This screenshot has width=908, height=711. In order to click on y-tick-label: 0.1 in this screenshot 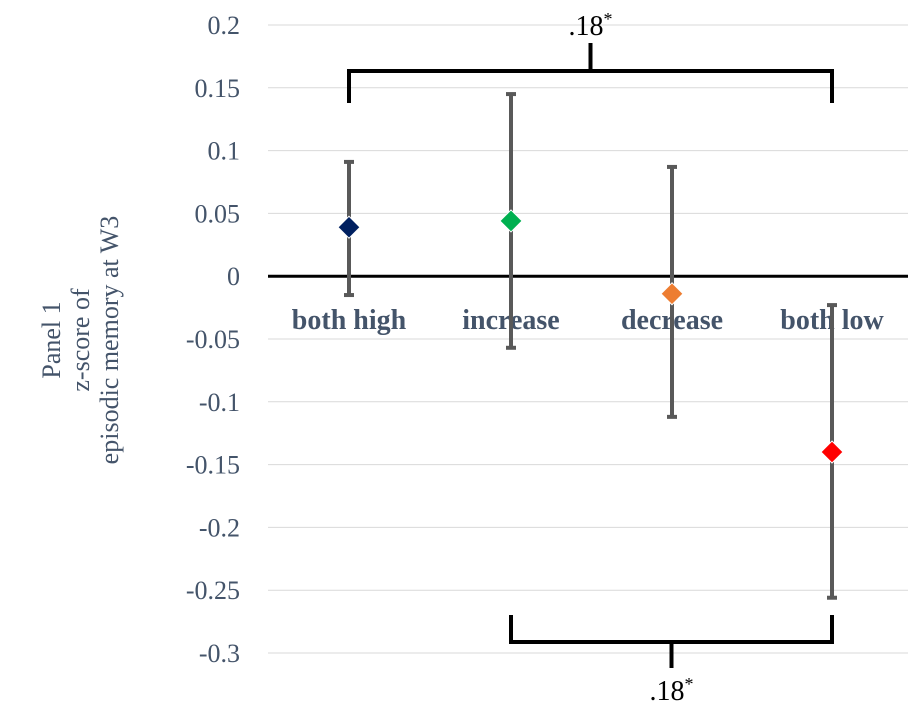, I will do `click(224, 151)`.